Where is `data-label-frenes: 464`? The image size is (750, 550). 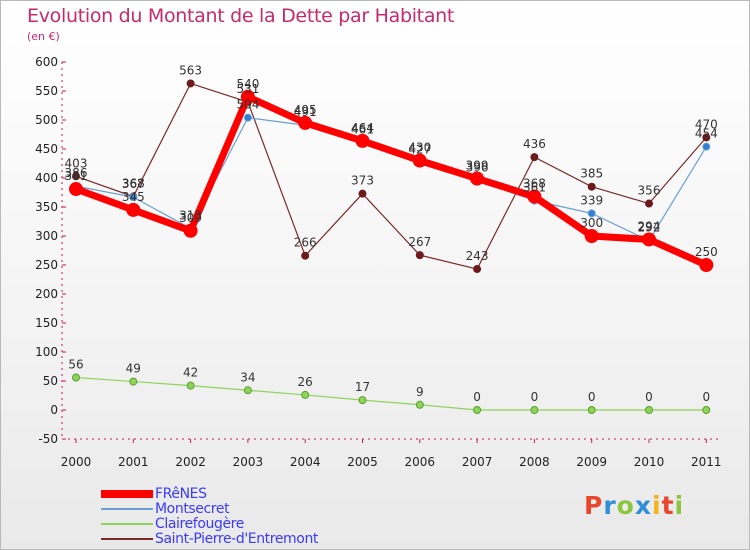
data-label-frenes: 464 is located at coordinates (362, 128).